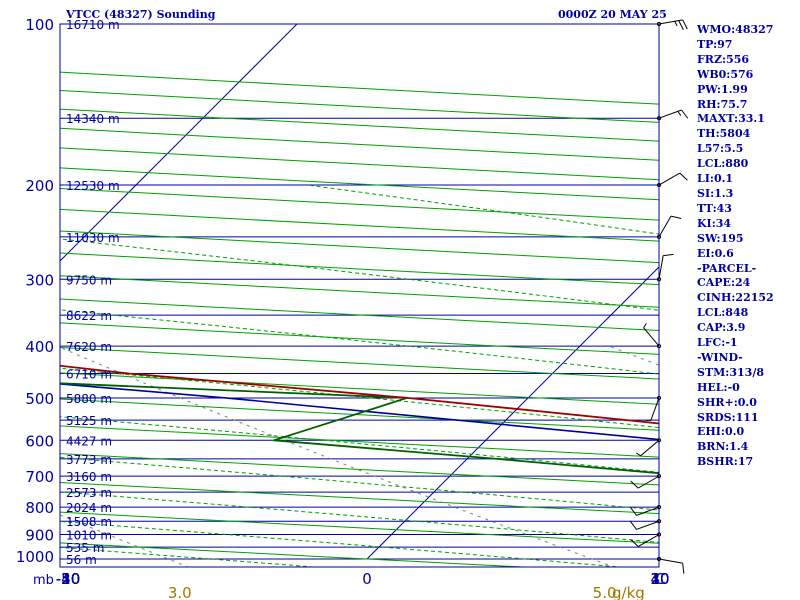 The height and width of the screenshot is (600, 800). What do you see at coordinates (720, 149) in the screenshot?
I see `index-item: L57:5.5` at bounding box center [720, 149].